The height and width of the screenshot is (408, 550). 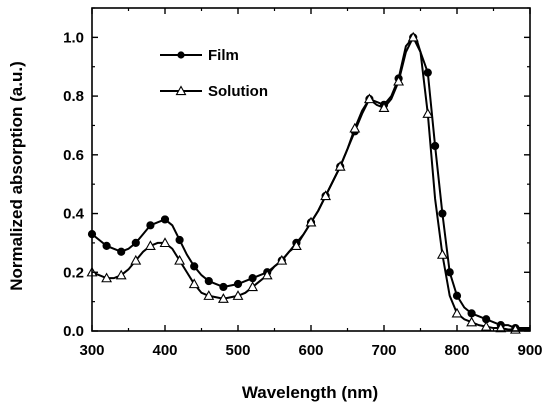 What do you see at coordinates (73, 155) in the screenshot?
I see `y-tick-label: 0.6` at bounding box center [73, 155].